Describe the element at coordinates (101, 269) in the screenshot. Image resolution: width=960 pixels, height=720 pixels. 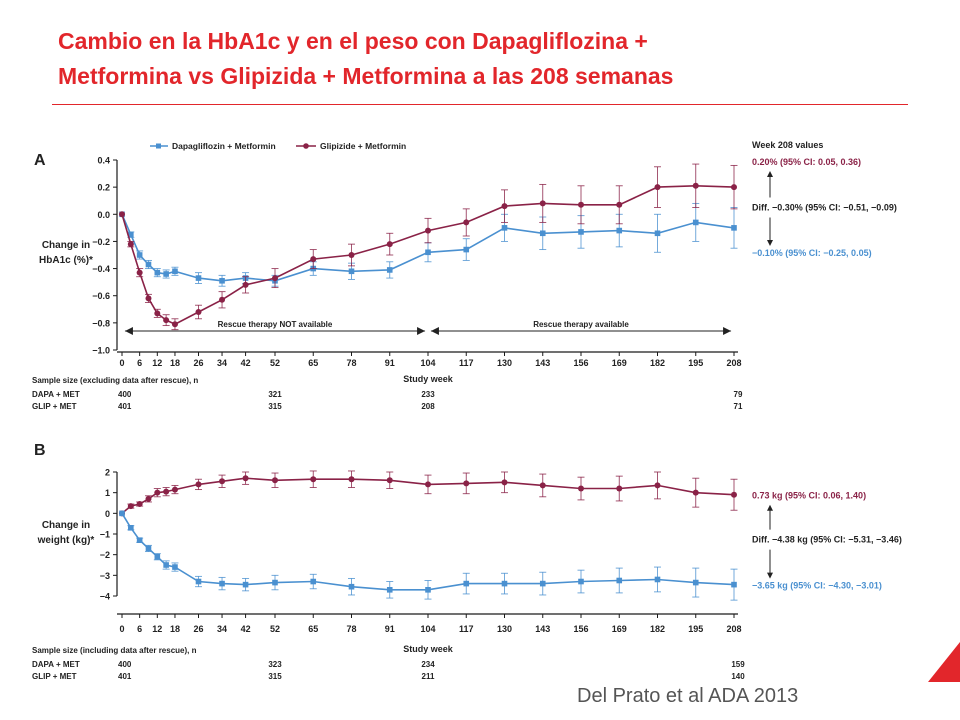
I see `y-tick-label: −0.4` at that location.